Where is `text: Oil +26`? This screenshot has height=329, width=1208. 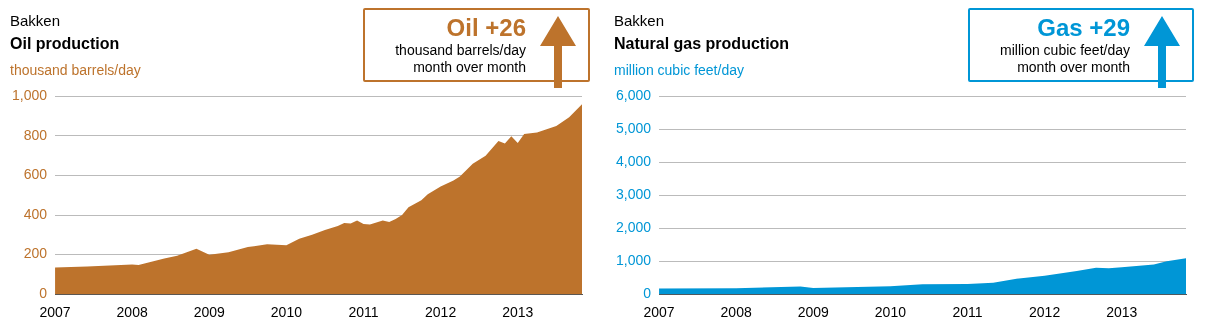 text: Oil +26 is located at coordinates (485, 28).